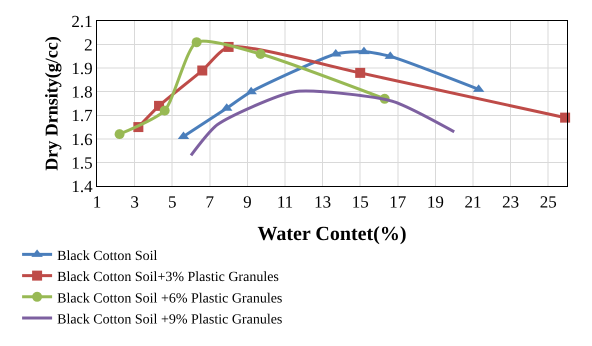 Image resolution: width=592 pixels, height=346 pixels. What do you see at coordinates (332, 233) in the screenshot?
I see `x-axis-title: Water Contet(%)` at bounding box center [332, 233].